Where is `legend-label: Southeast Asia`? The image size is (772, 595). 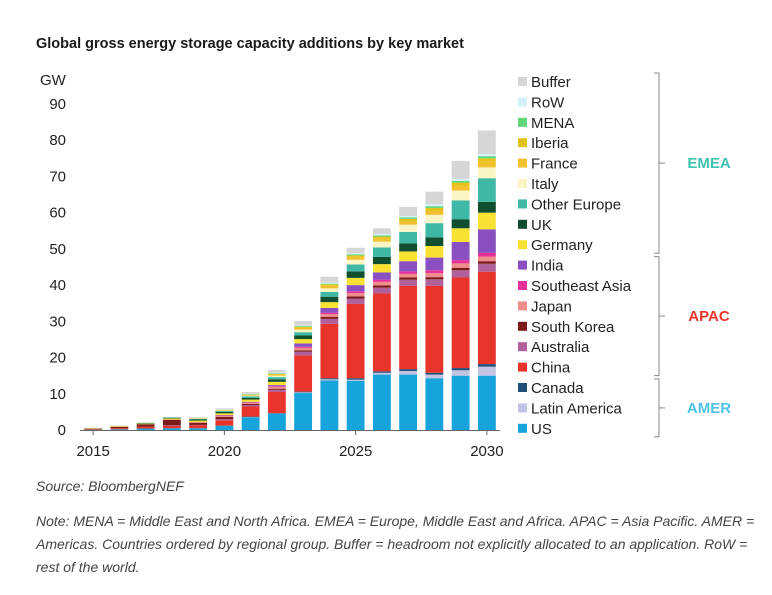 legend-label: Southeast Asia is located at coordinates (581, 286).